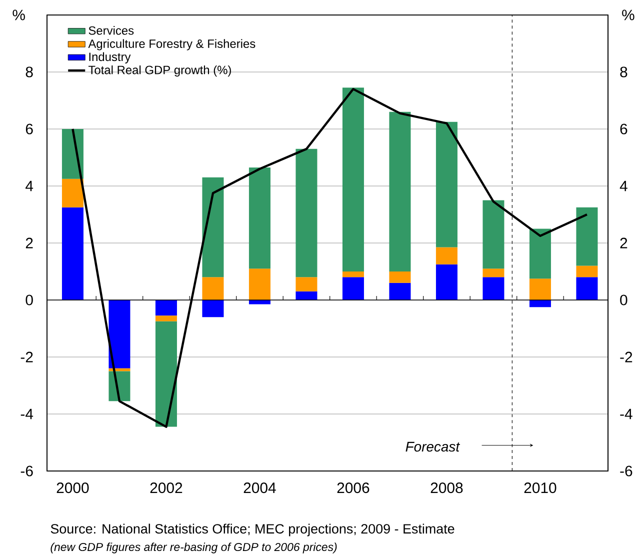  What do you see at coordinates (540, 488) in the screenshot?
I see `x-tick-label: 2010` at bounding box center [540, 488].